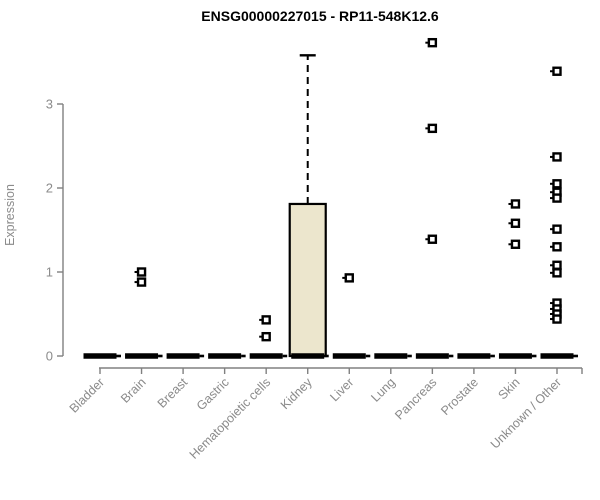  What do you see at coordinates (49, 104) in the screenshot?
I see `y-tick-label: 3` at bounding box center [49, 104].